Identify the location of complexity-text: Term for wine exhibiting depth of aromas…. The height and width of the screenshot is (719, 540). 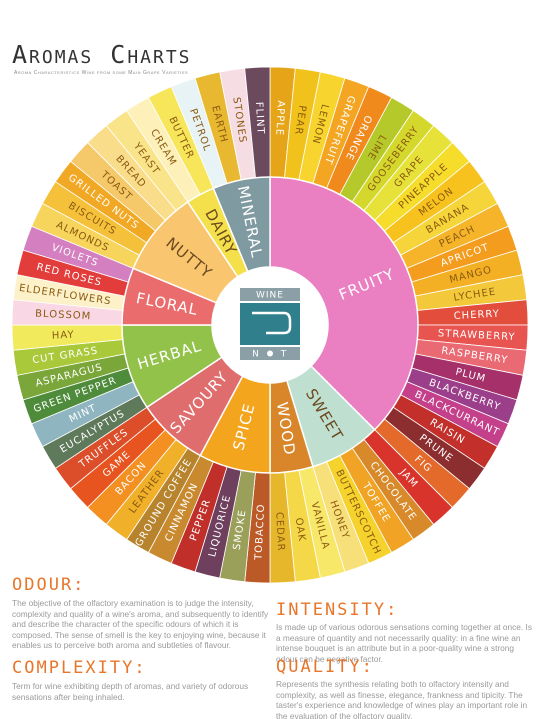
(130, 691).